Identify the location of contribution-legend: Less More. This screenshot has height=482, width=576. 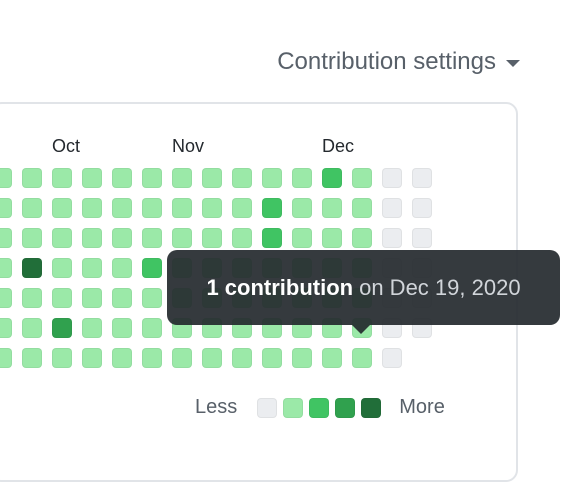
(320, 407).